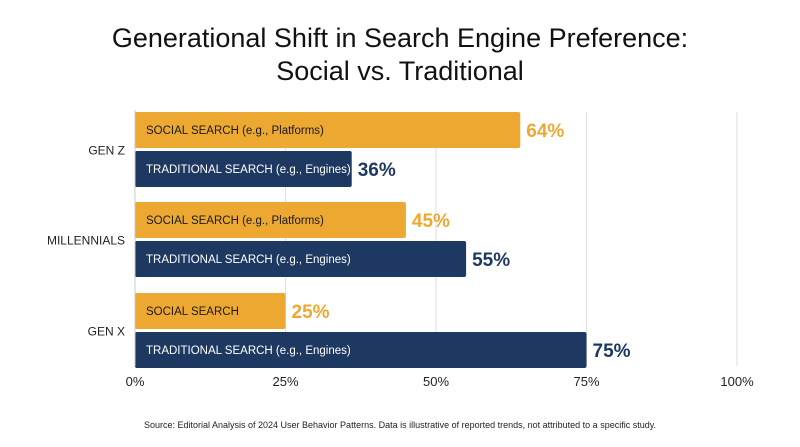 This screenshot has height=447, width=800. Describe the element at coordinates (192, 312) in the screenshot. I see `bar-label: SOCIAL SEARCH` at that location.